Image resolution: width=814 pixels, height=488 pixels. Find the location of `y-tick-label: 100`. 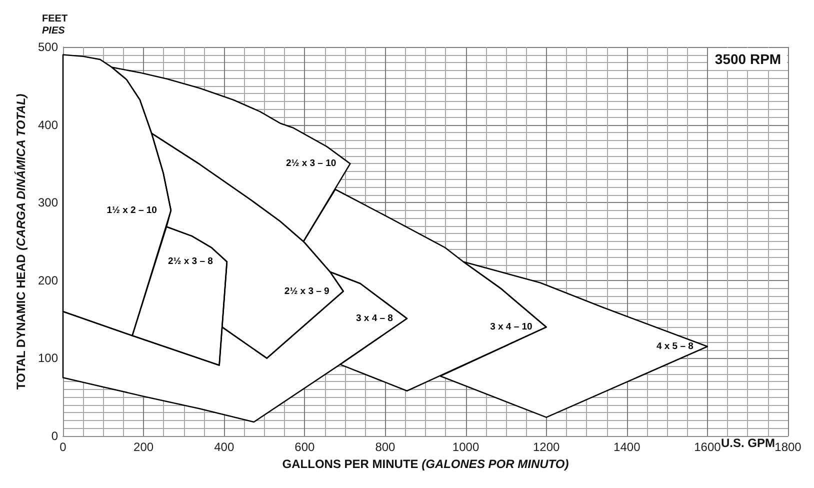

y-tick-label: 100 is located at coordinates (48, 358).